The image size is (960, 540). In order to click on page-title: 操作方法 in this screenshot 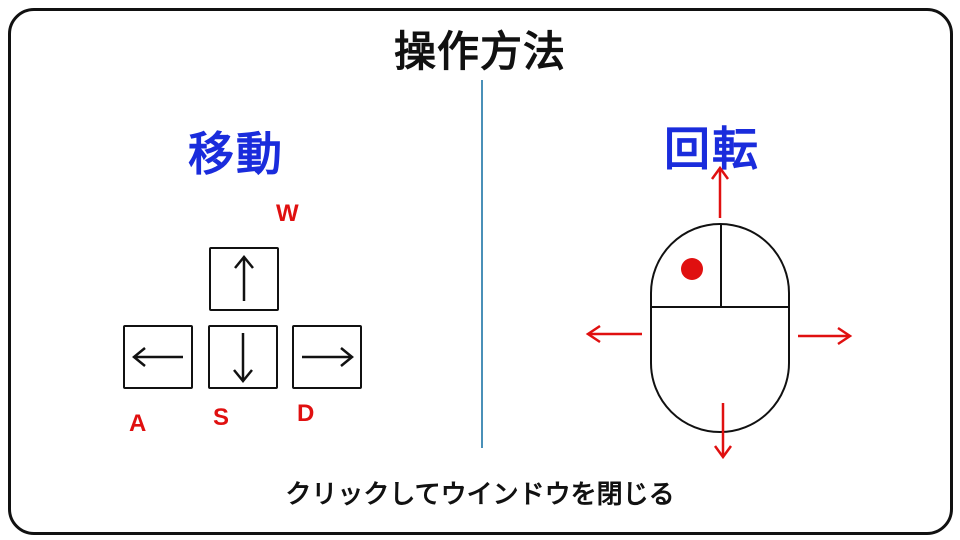, I will do `click(479, 51)`.